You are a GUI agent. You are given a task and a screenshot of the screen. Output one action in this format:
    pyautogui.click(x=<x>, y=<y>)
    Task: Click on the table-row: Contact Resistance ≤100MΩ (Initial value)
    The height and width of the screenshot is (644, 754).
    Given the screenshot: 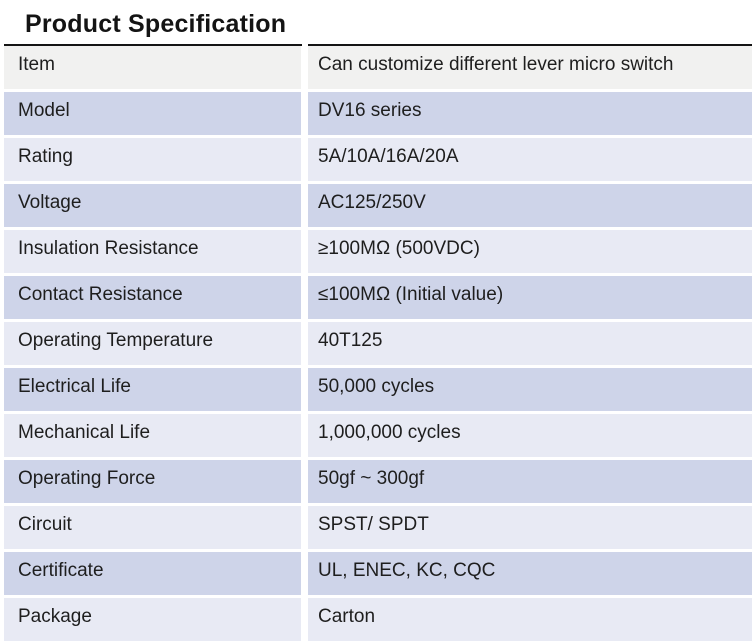 What is the action you would take?
    pyautogui.click(x=378, y=299)
    